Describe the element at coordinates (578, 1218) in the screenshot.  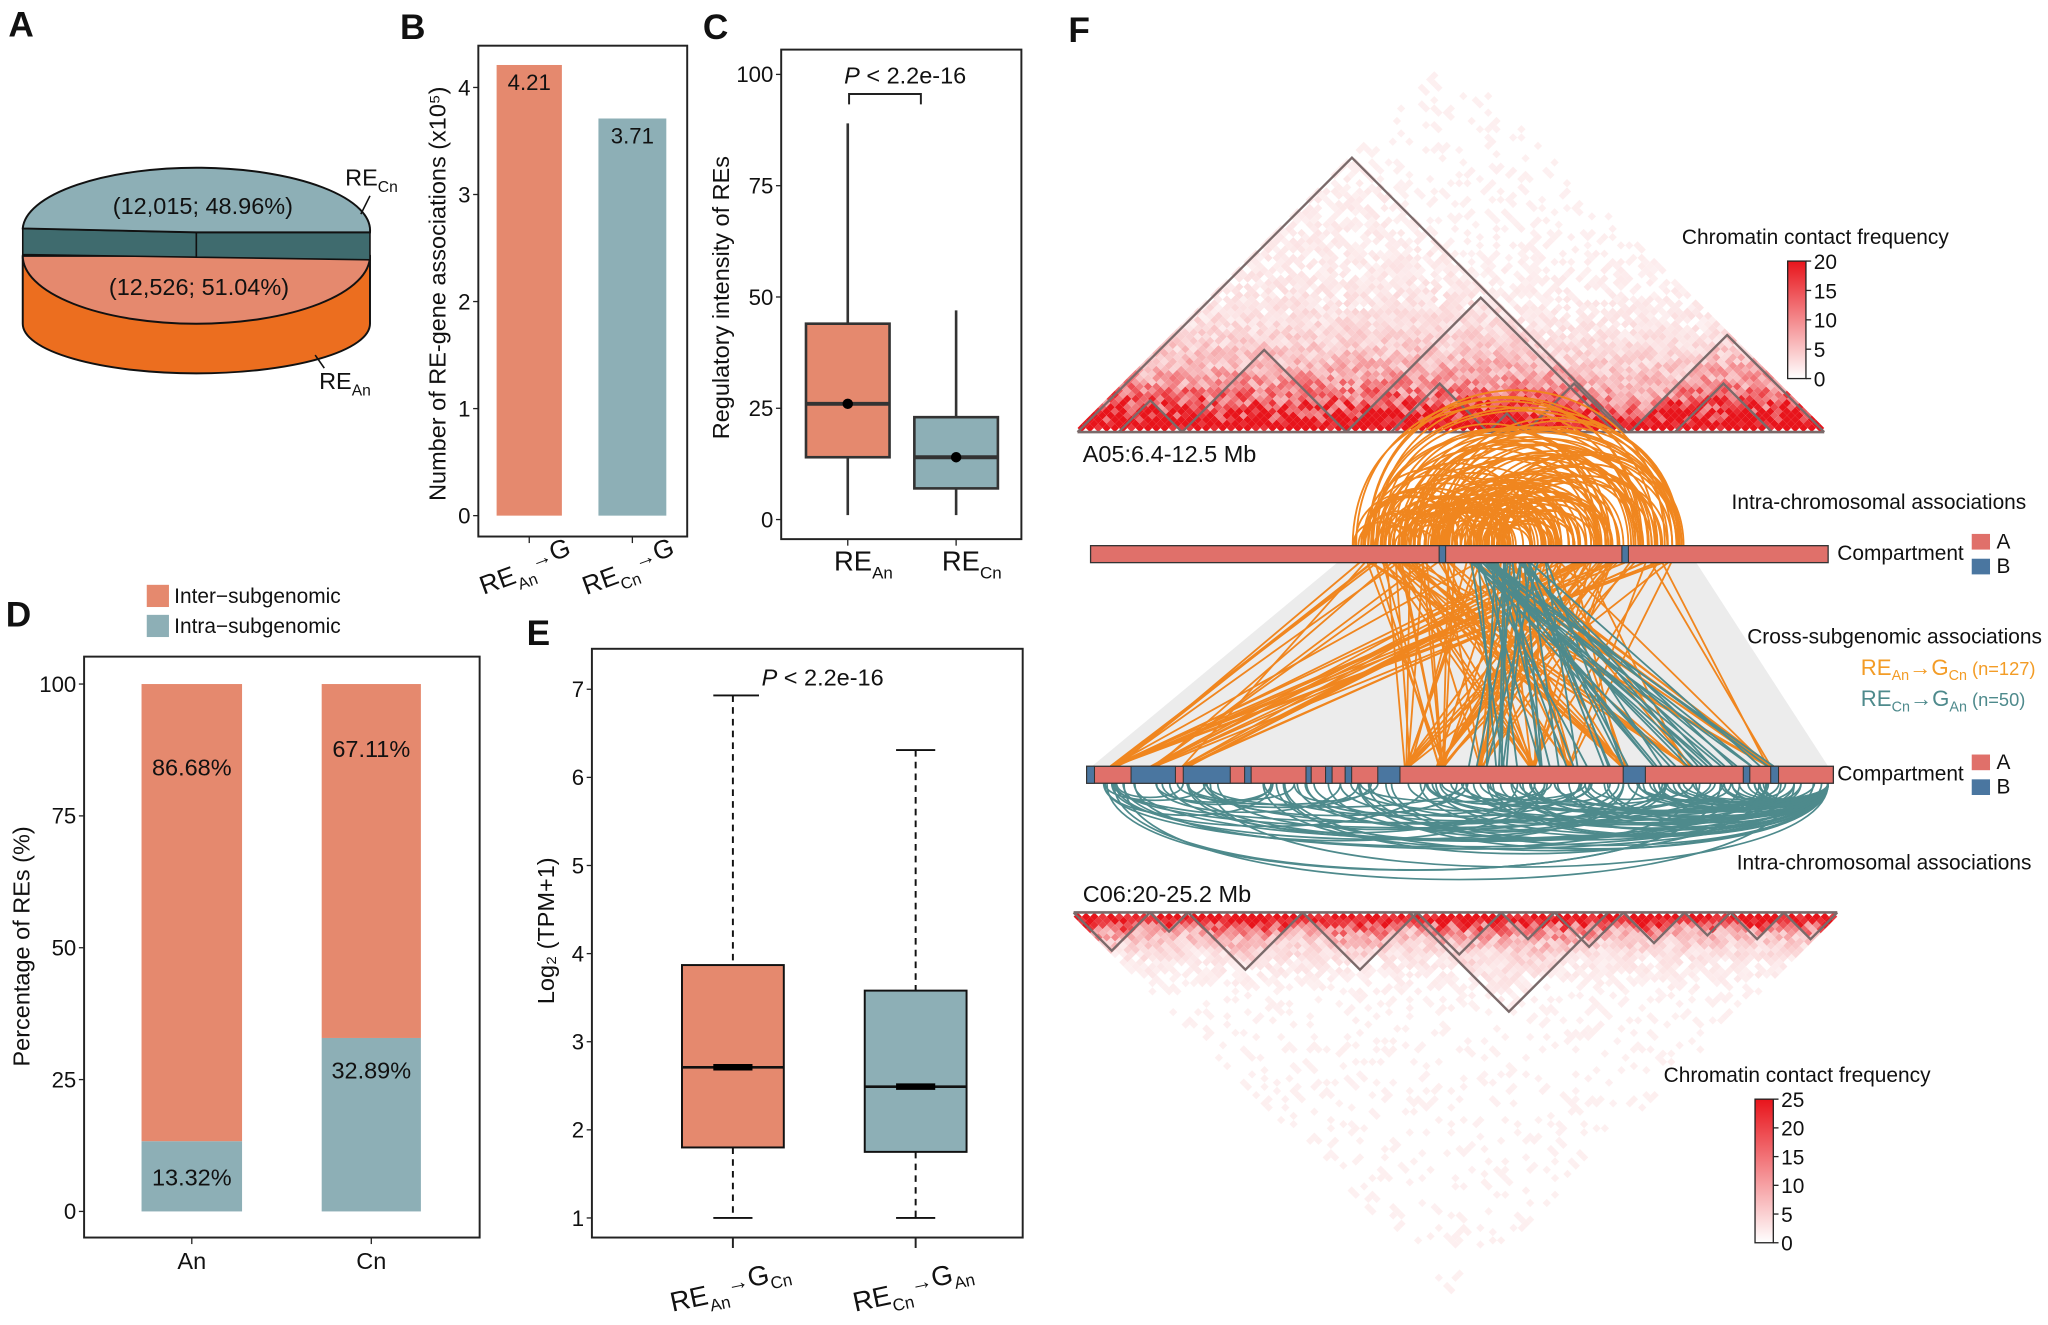
I see `e-y-tick-label: 1` at that location.